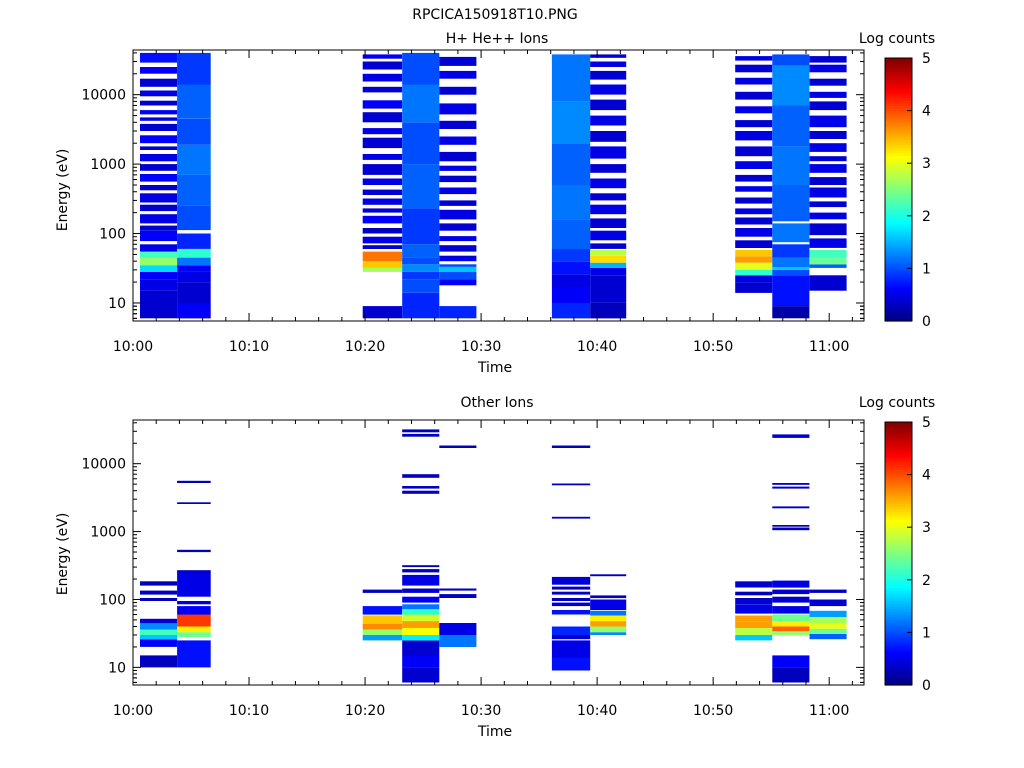 The image size is (1024, 768). I want to click on x-tick-label: 10:40, so click(597, 711).